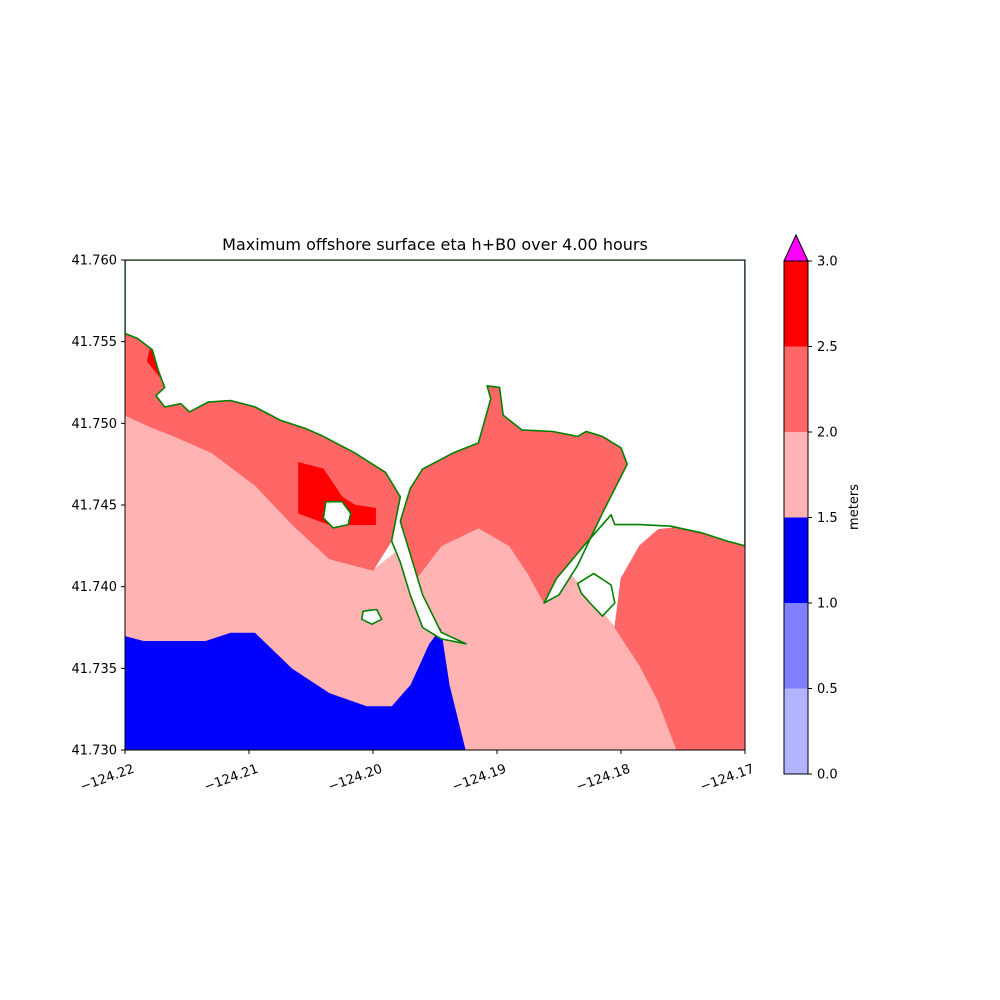  Describe the element at coordinates (355, 778) in the screenshot. I see `x-tick-label: −124.20` at that location.